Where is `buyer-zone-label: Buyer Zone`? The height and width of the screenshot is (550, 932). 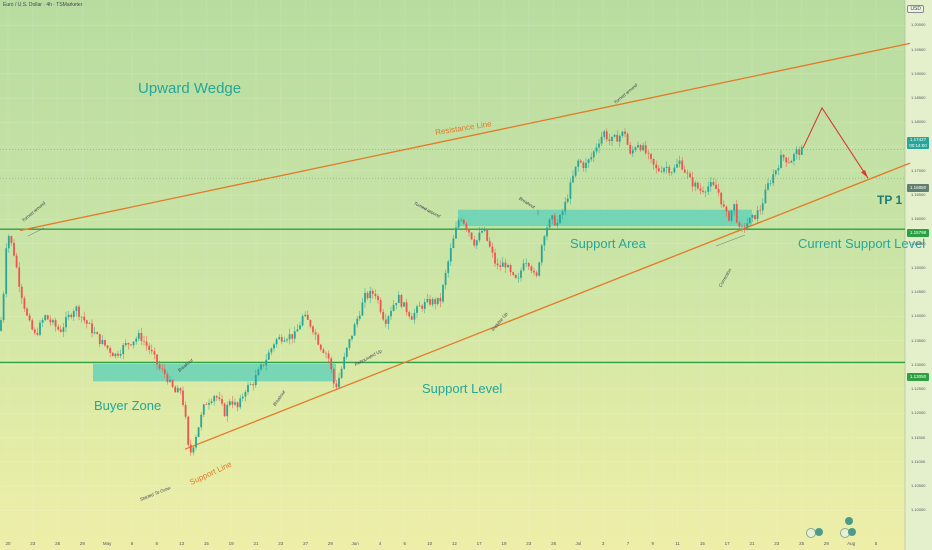
buyer-zone-label: Buyer Zone is located at coordinates (128, 405).